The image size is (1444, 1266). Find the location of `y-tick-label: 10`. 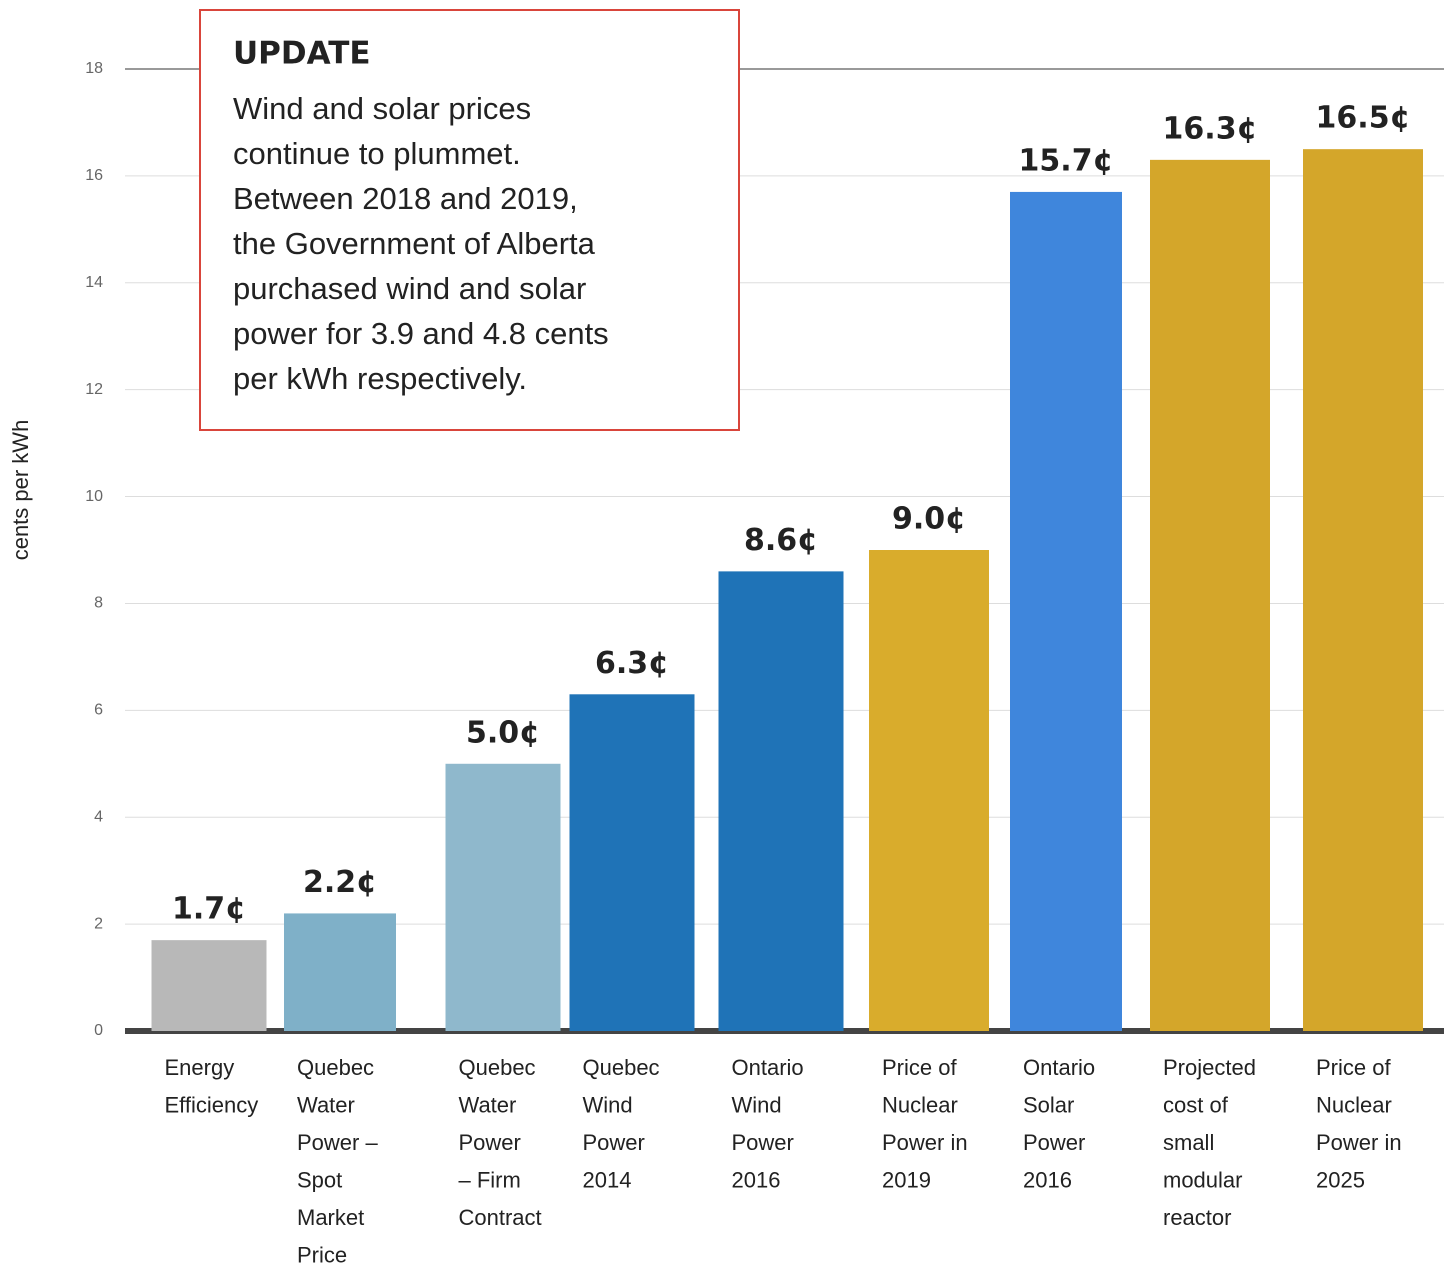

y-tick-label: 10 is located at coordinates (94, 496).